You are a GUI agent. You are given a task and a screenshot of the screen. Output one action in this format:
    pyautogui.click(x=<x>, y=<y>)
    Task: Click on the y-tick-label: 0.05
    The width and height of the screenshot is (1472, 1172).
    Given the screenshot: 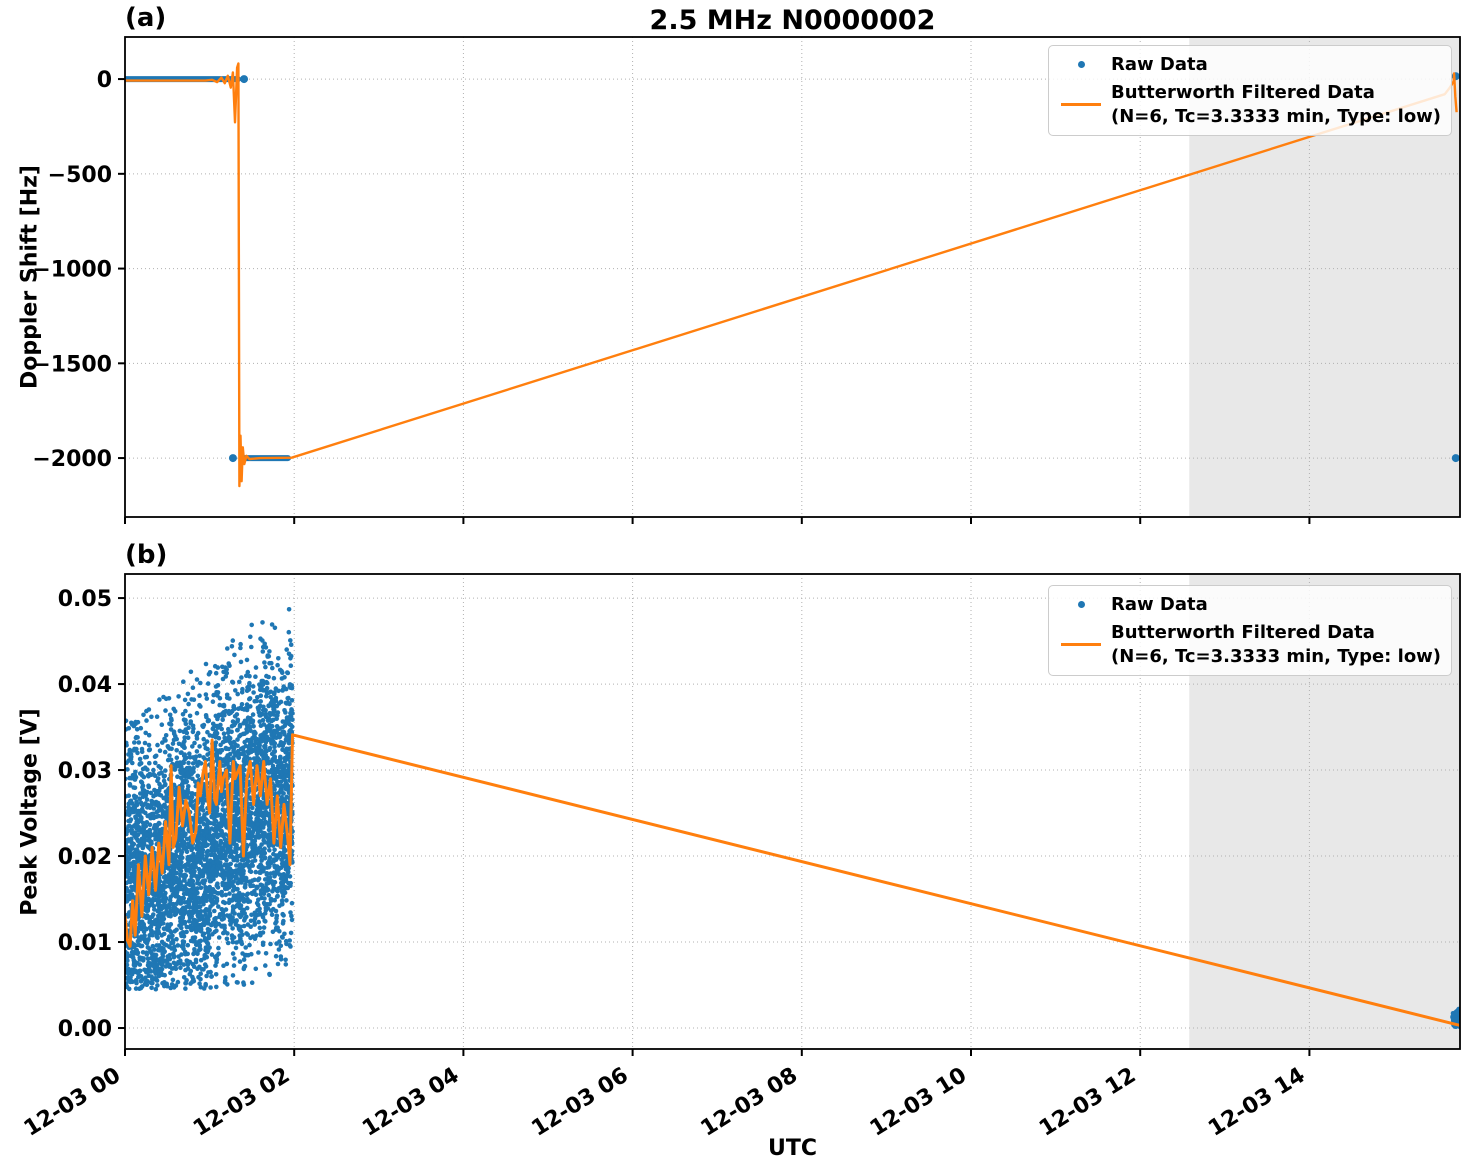 What is the action you would take?
    pyautogui.click(x=85, y=599)
    